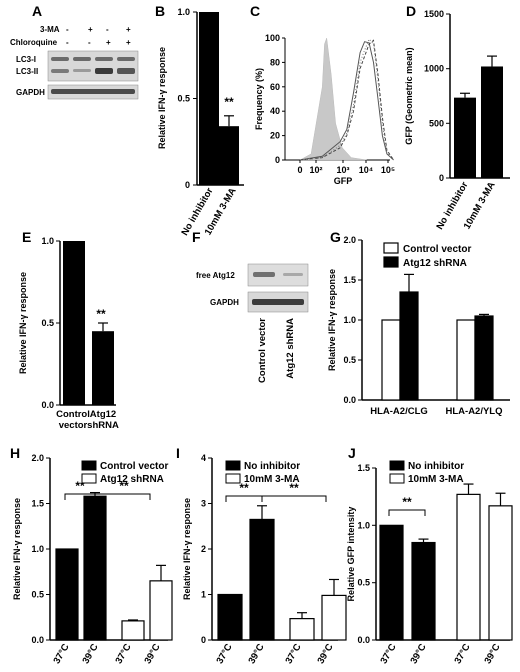  I want to click on e-cat-1-line-0: Atg12, so click(103, 414).